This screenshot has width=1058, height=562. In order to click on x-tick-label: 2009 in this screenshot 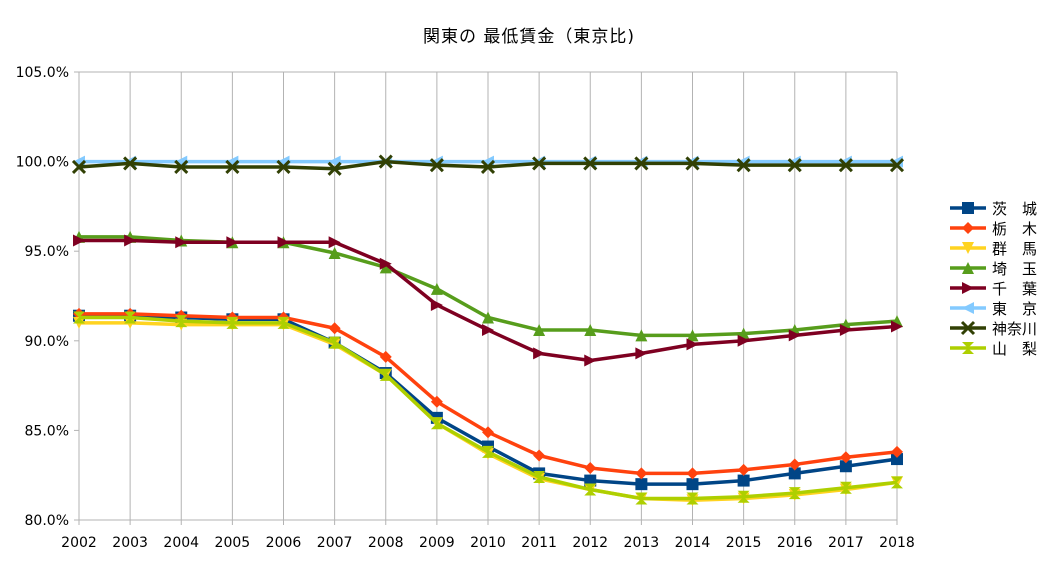, I will do `click(437, 543)`.